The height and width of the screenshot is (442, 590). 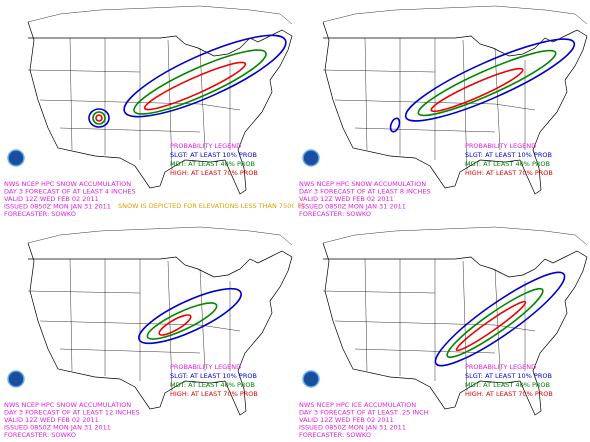 What do you see at coordinates (70, 192) in the screenshot?
I see `info-line: DAY 3 FORECAST OF AT LEAST 4 INCHES` at bounding box center [70, 192].